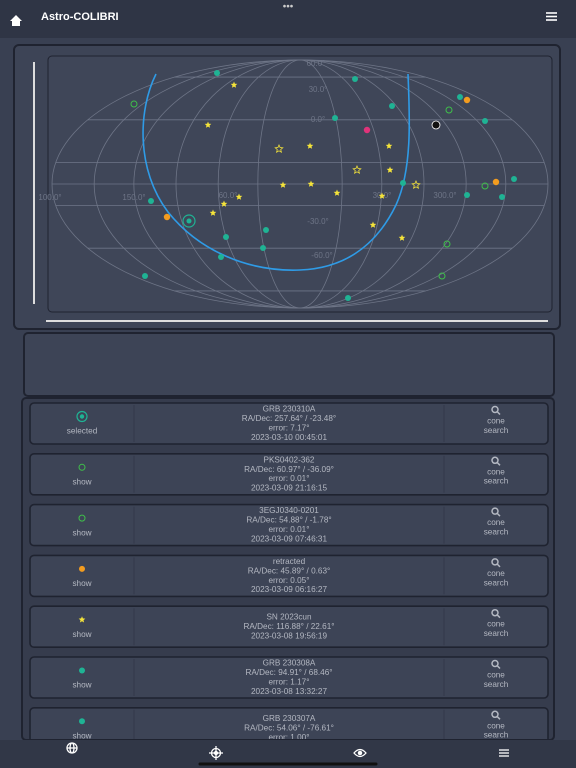  I want to click on tab-eye, so click(360, 753).